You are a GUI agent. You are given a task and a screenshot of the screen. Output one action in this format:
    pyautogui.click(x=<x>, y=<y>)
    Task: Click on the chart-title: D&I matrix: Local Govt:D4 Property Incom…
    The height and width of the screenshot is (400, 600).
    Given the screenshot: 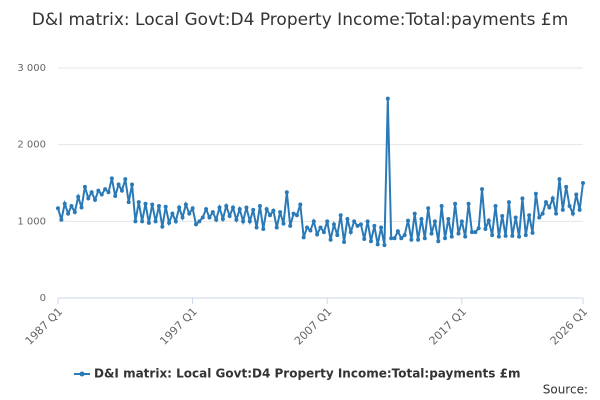 What is the action you would take?
    pyautogui.click(x=300, y=20)
    